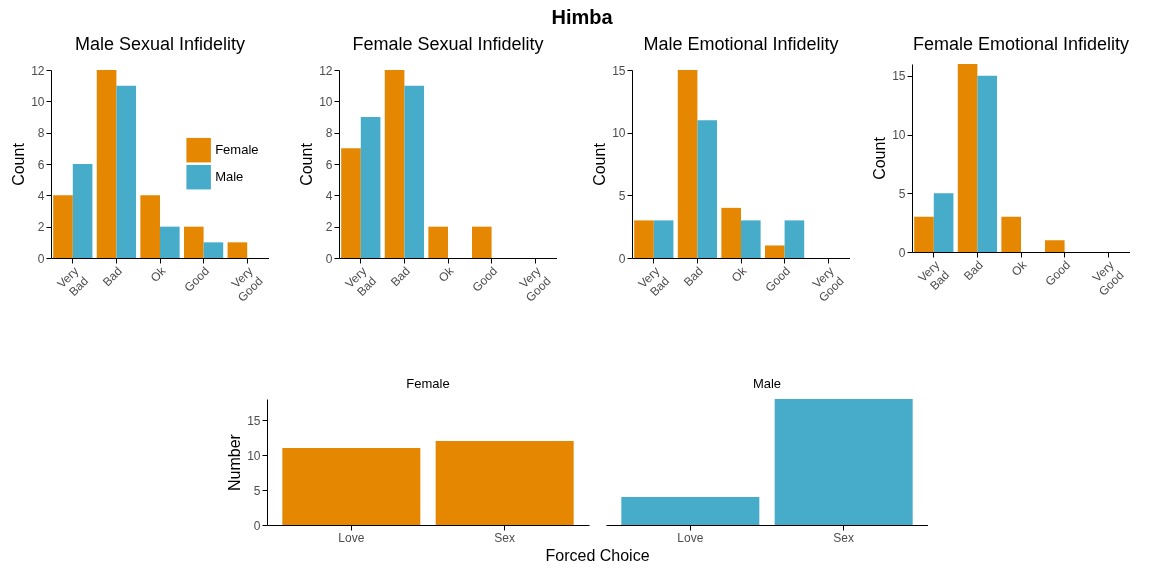  What do you see at coordinates (229, 177) in the screenshot?
I see `legend-label: Male` at bounding box center [229, 177].